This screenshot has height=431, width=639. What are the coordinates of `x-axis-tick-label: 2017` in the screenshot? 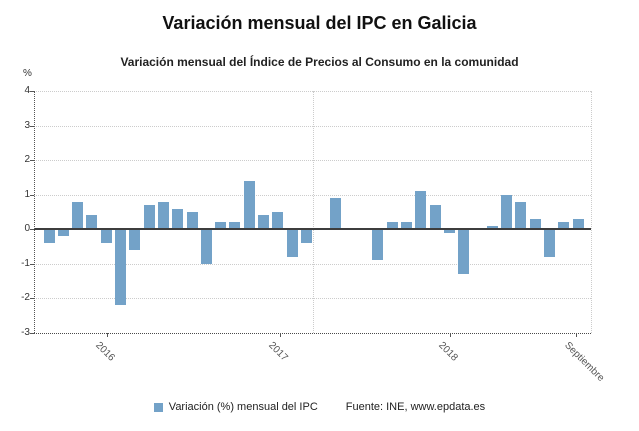 It's located at (278, 352).